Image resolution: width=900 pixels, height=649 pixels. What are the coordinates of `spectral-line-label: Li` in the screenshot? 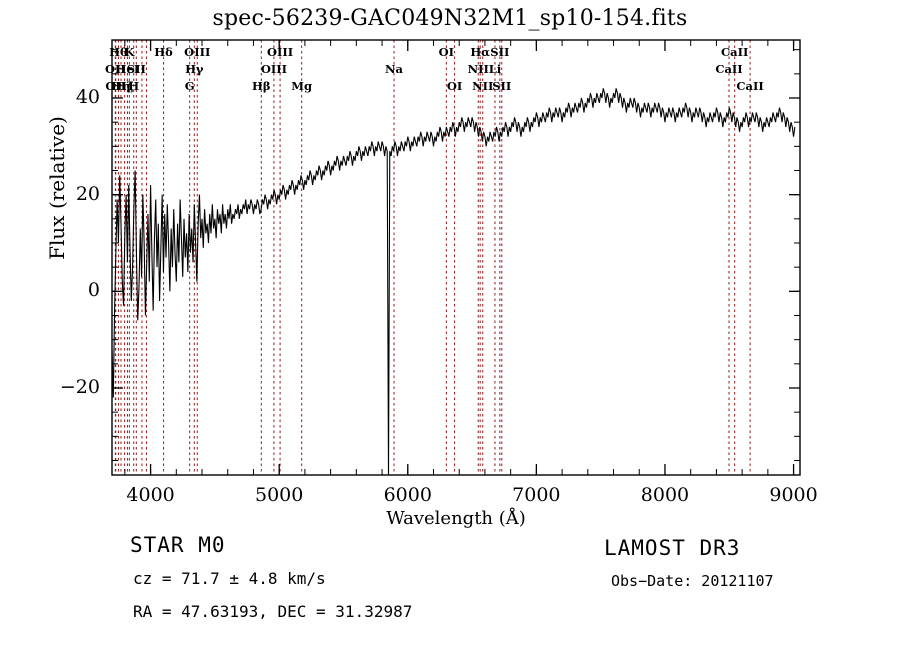 It's located at (495, 69).